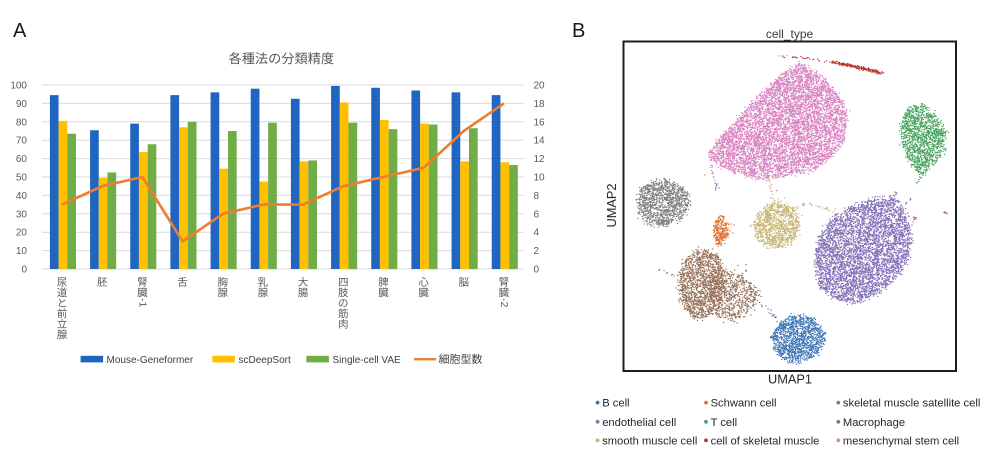  What do you see at coordinates (540, 122) in the screenshot?
I see `svg-text: 16` at bounding box center [540, 122].